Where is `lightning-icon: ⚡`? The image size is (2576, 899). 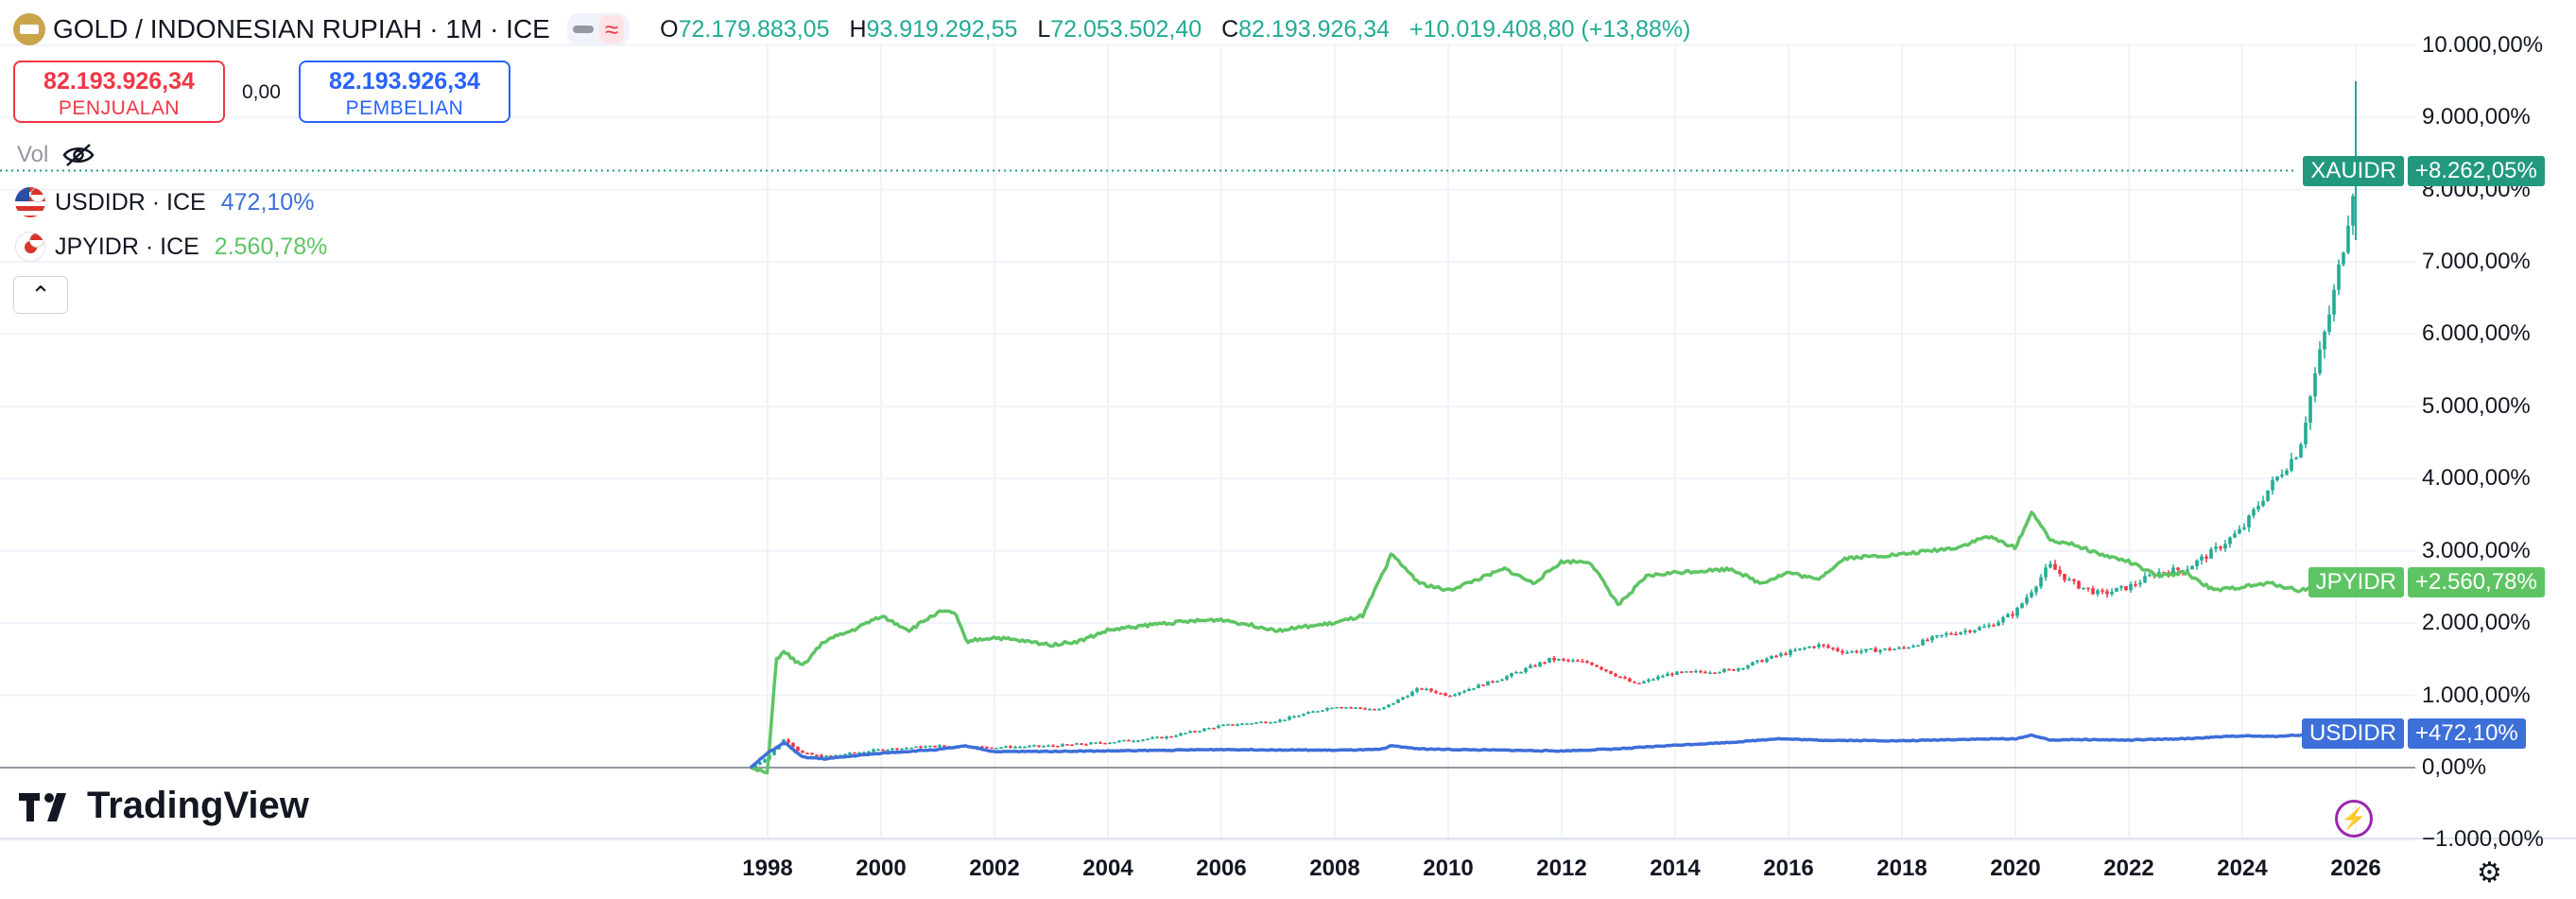 lightning-icon: ⚡ is located at coordinates (2354, 819).